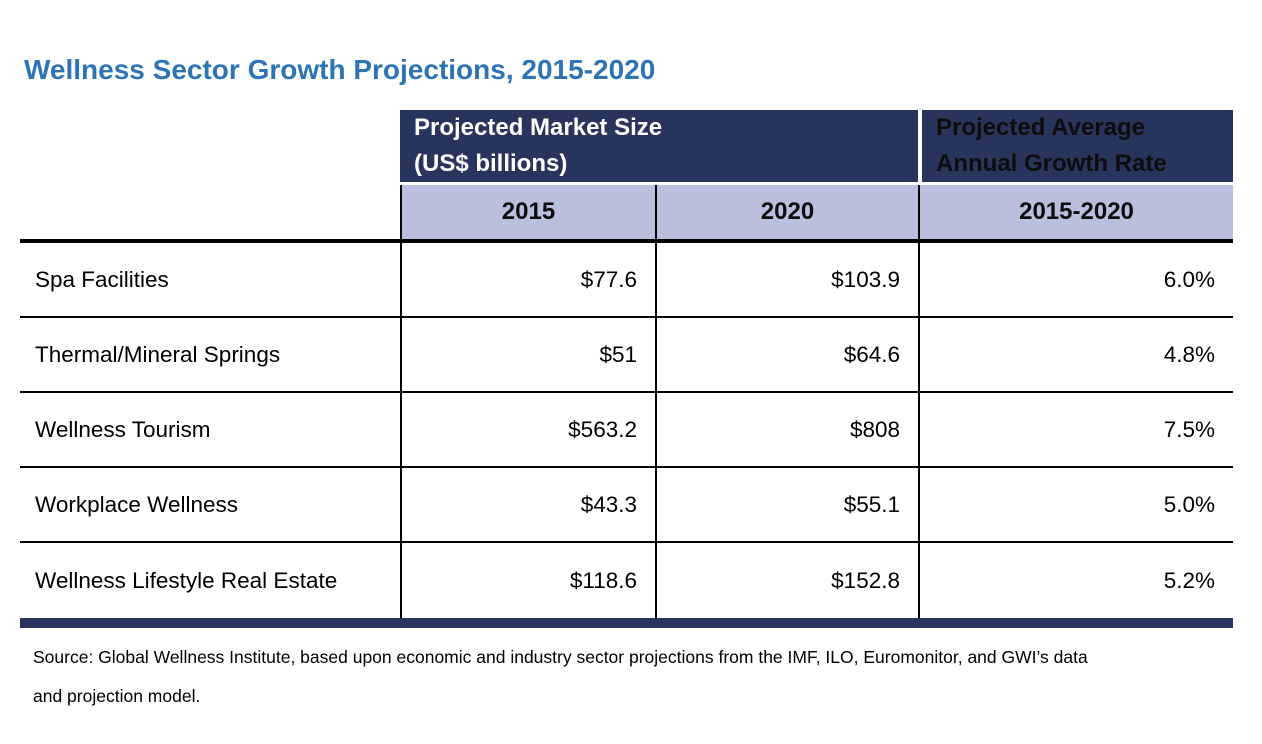 Image resolution: width=1262 pixels, height=744 pixels. I want to click on table-row-wellness-tourism: Wellness Tourism $563.2 $808 7.5%, so click(626, 430).